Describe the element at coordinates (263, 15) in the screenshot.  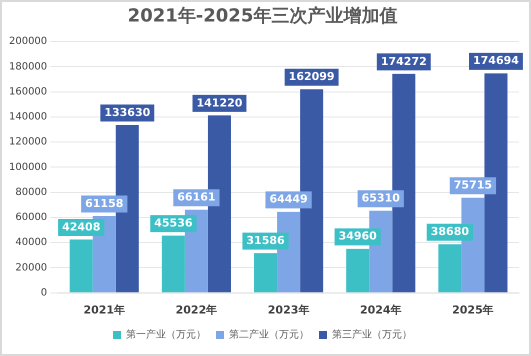
I see `chart-title: 2021年-2025年三次产业增加值` at that location.